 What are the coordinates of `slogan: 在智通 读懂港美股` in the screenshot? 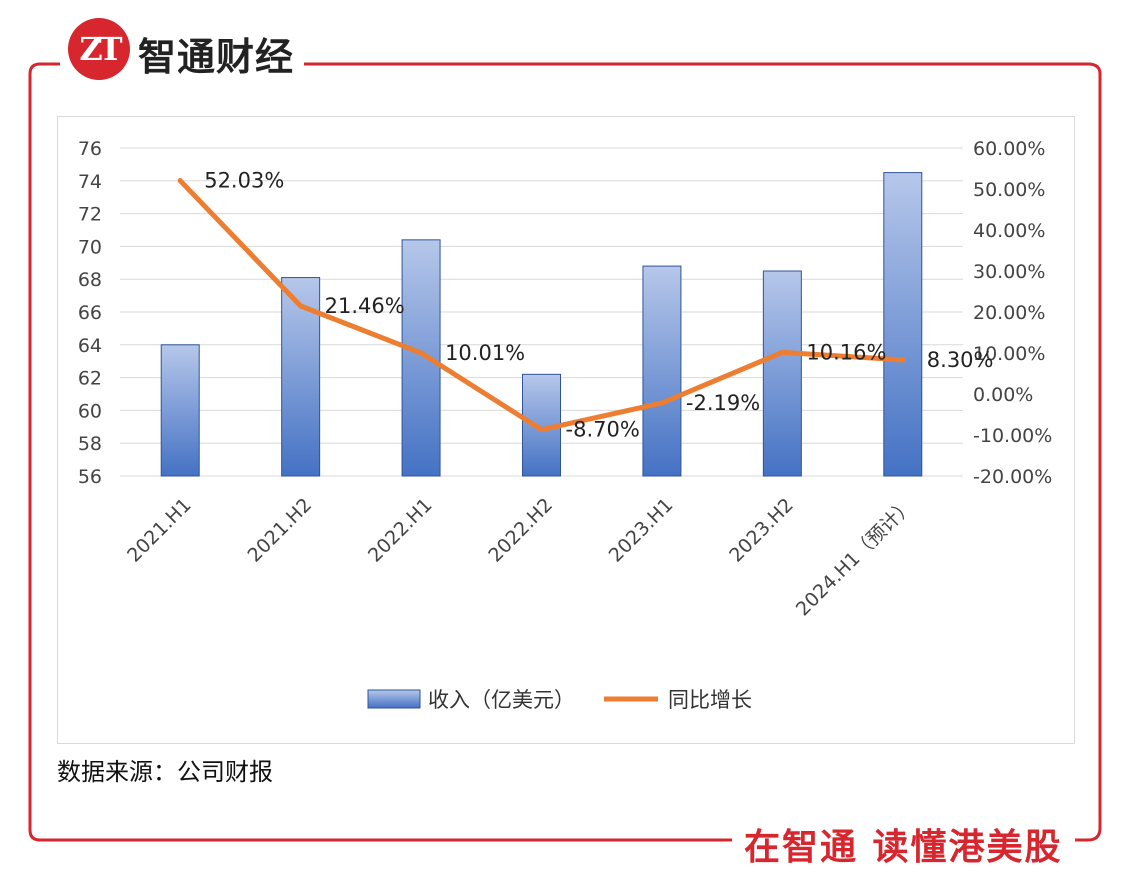 It's located at (903, 844).